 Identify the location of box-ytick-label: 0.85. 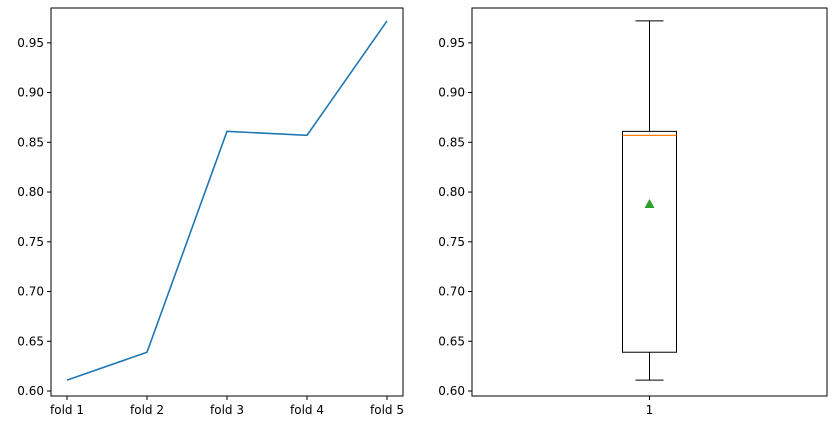
(451, 142).